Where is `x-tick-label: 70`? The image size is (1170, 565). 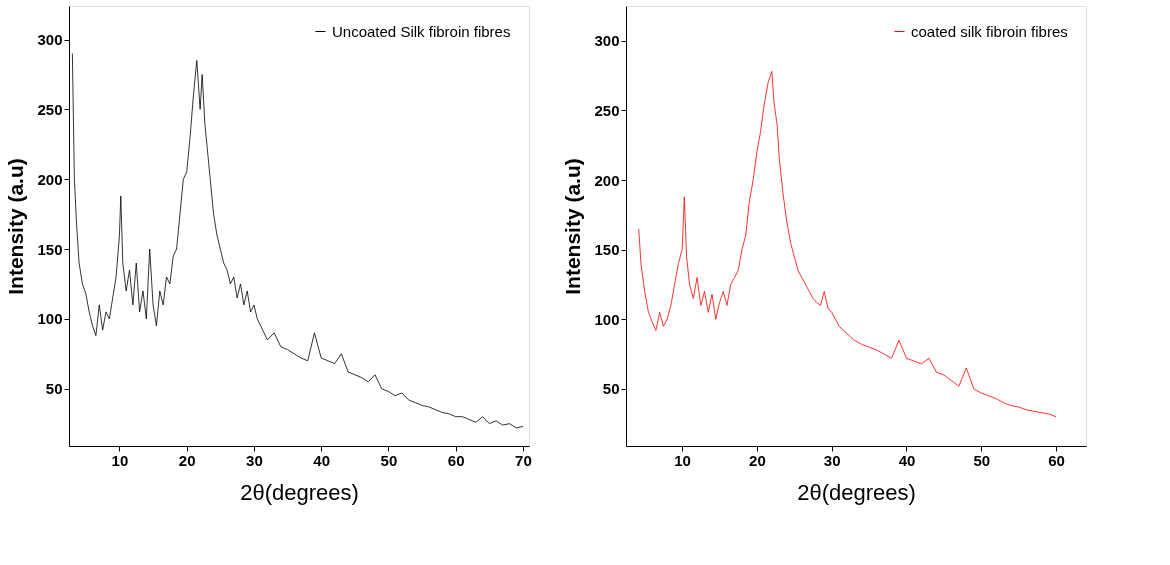
x-tick-label: 70 is located at coordinates (523, 460).